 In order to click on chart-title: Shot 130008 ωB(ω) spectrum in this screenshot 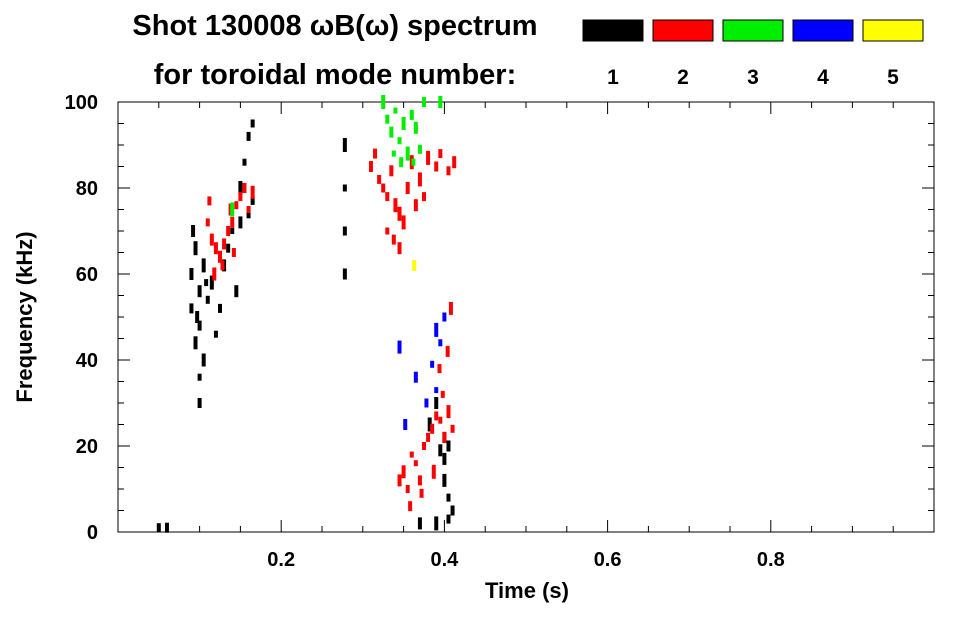, I will do `click(334, 26)`.